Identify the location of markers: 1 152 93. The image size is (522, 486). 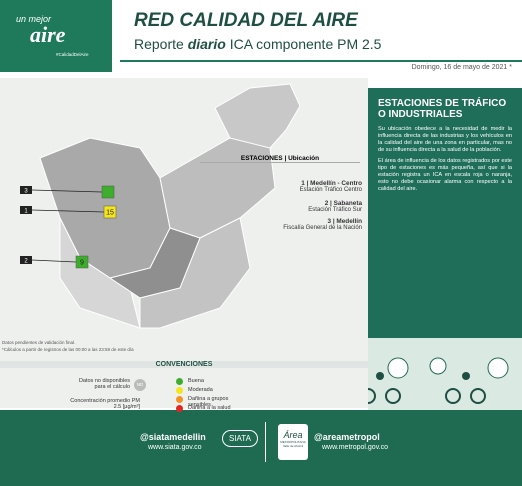
(68, 227).